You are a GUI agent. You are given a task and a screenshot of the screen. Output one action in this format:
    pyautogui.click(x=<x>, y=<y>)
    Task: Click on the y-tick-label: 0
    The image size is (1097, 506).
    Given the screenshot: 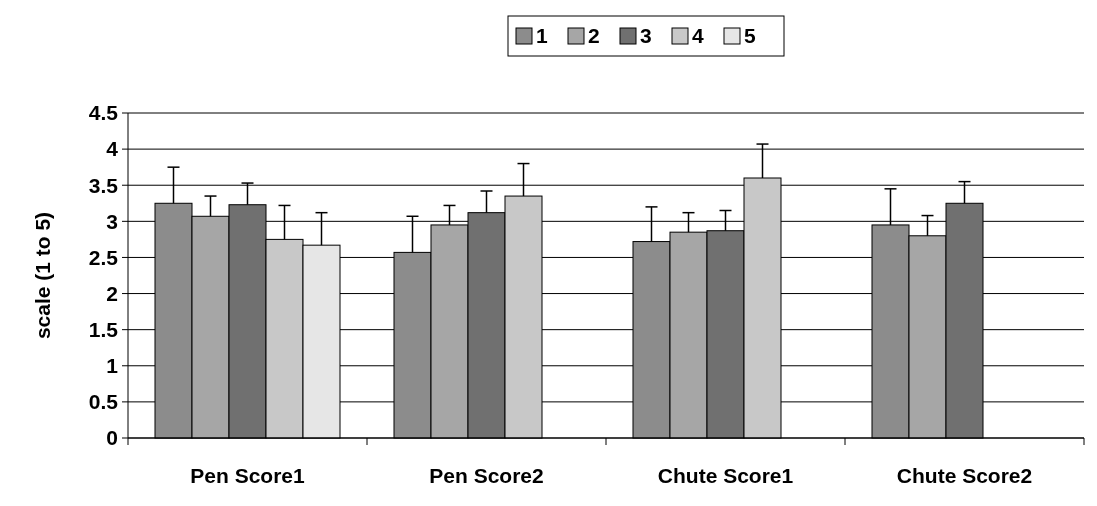 What is the action you would take?
    pyautogui.click(x=112, y=438)
    